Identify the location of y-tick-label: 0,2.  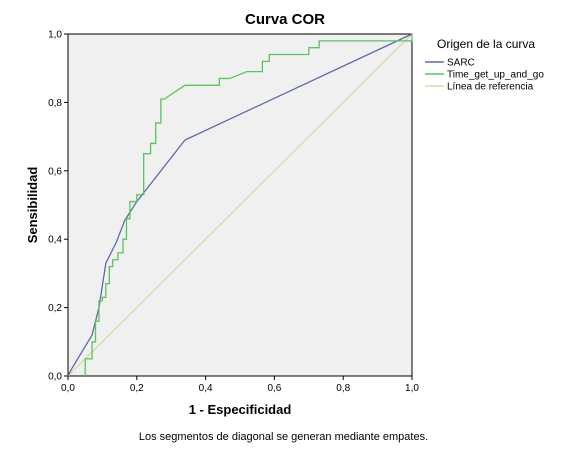
(55, 308).